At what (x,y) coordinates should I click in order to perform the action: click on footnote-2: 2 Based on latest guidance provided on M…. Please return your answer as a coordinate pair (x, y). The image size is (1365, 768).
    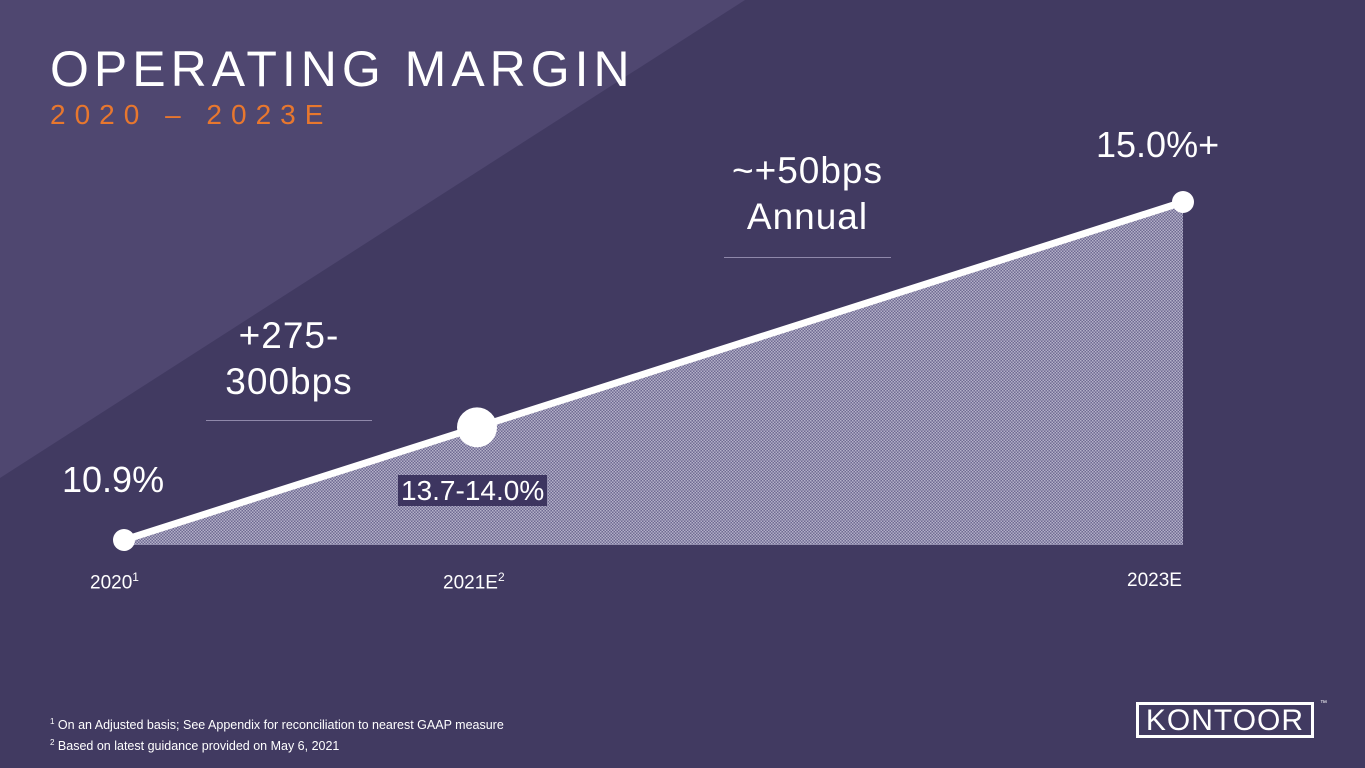
    Looking at the image, I should click on (277, 744).